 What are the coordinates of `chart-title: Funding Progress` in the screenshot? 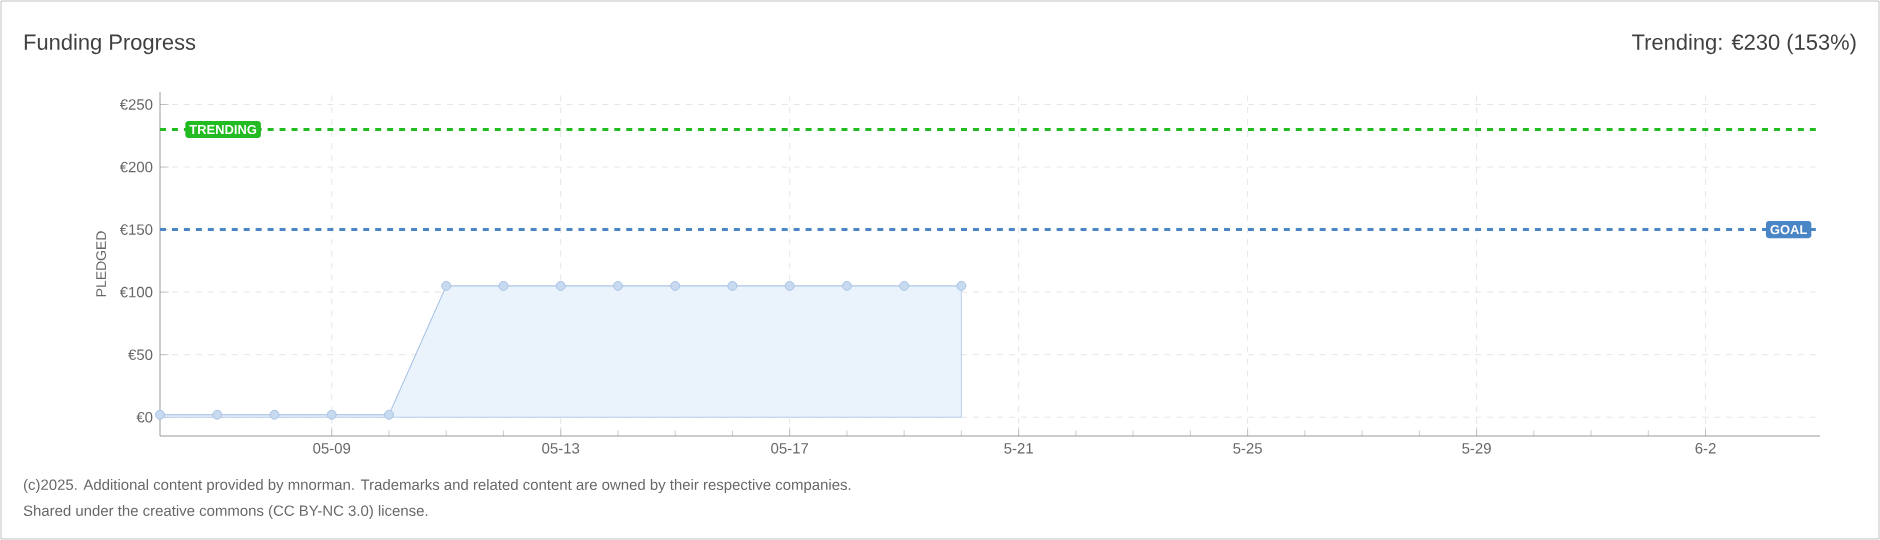 It's located at (110, 44).